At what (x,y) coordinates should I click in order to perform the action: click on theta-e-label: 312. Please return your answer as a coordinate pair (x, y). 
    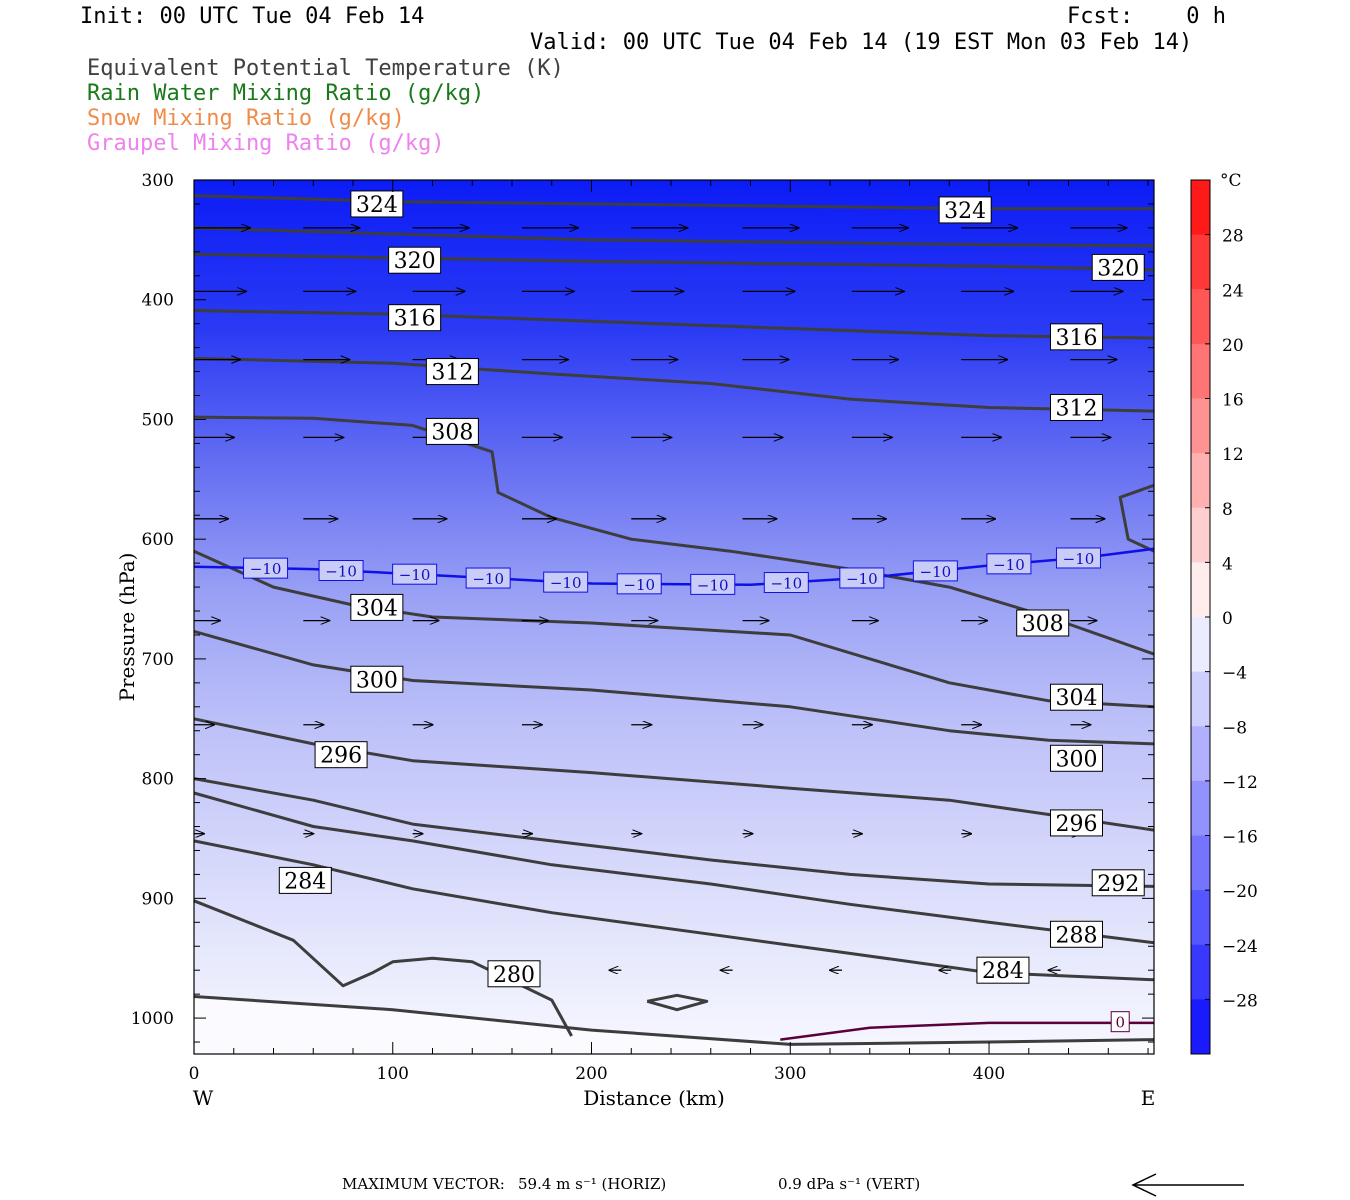
    Looking at the image, I should click on (1076, 408).